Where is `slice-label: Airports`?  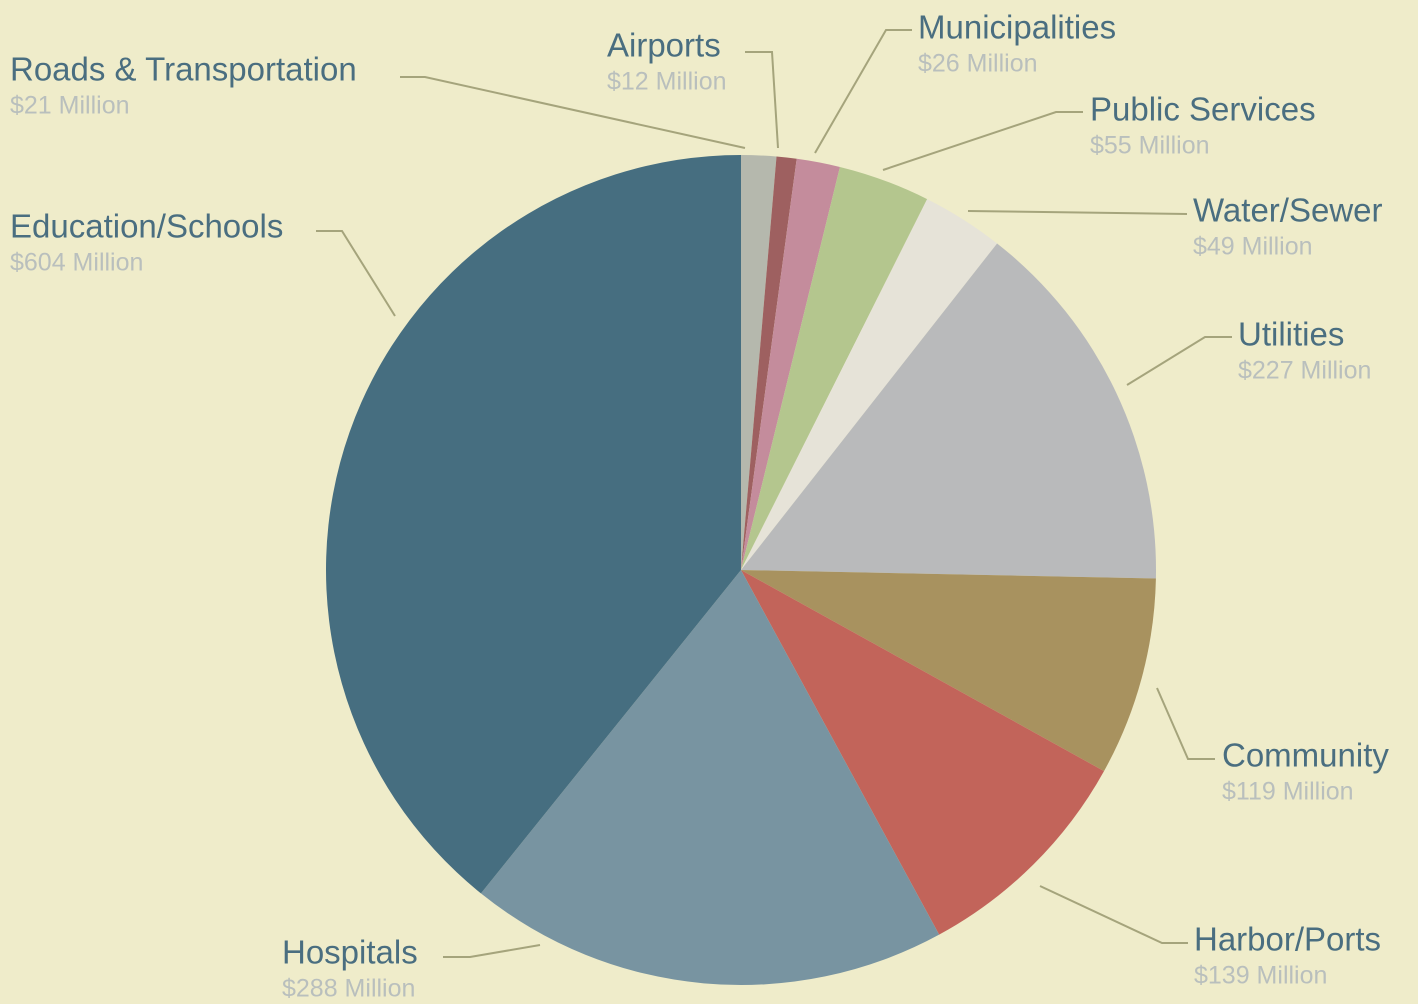
slice-label: Airports is located at coordinates (664, 45).